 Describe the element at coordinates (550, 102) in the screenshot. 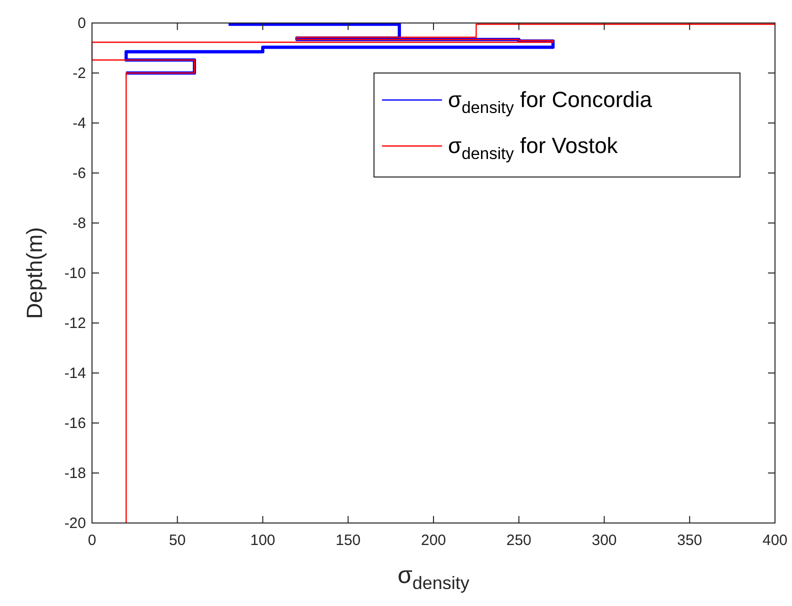

I see `legend-label: σ$_{density}$ for Concordia` at that location.